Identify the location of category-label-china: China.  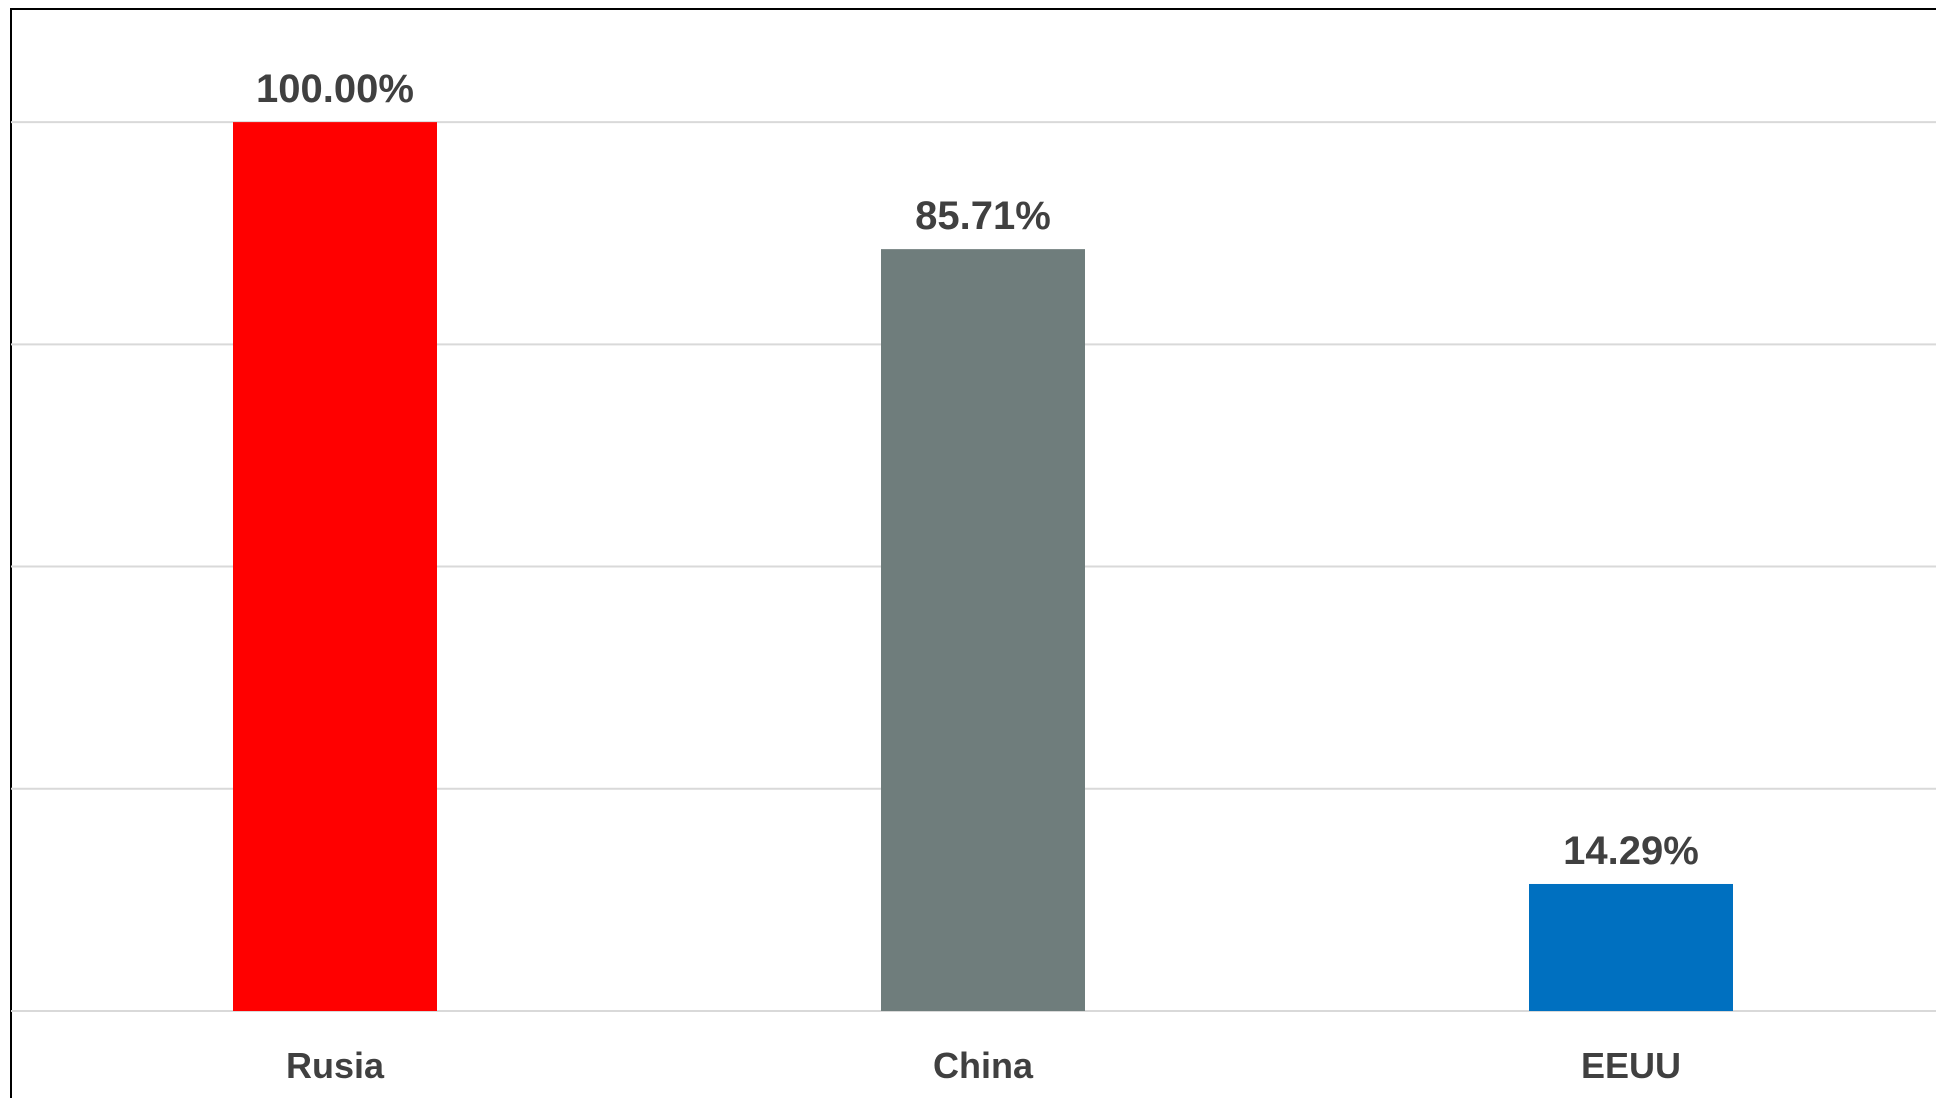
(983, 1065).